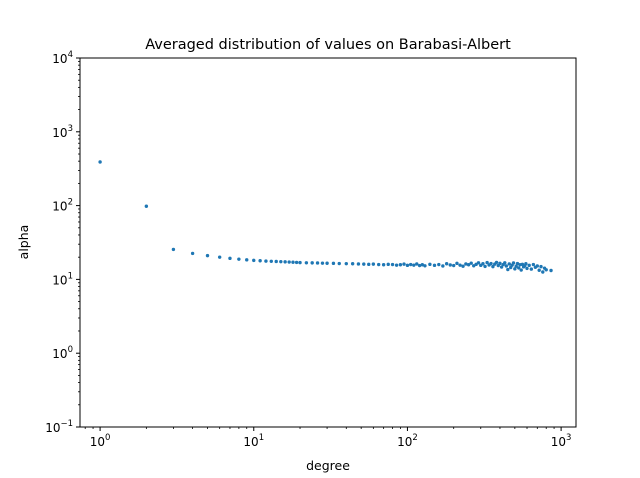 Image resolution: width=640 pixels, height=478 pixels. I want to click on x-axis-label: degree, so click(328, 465).